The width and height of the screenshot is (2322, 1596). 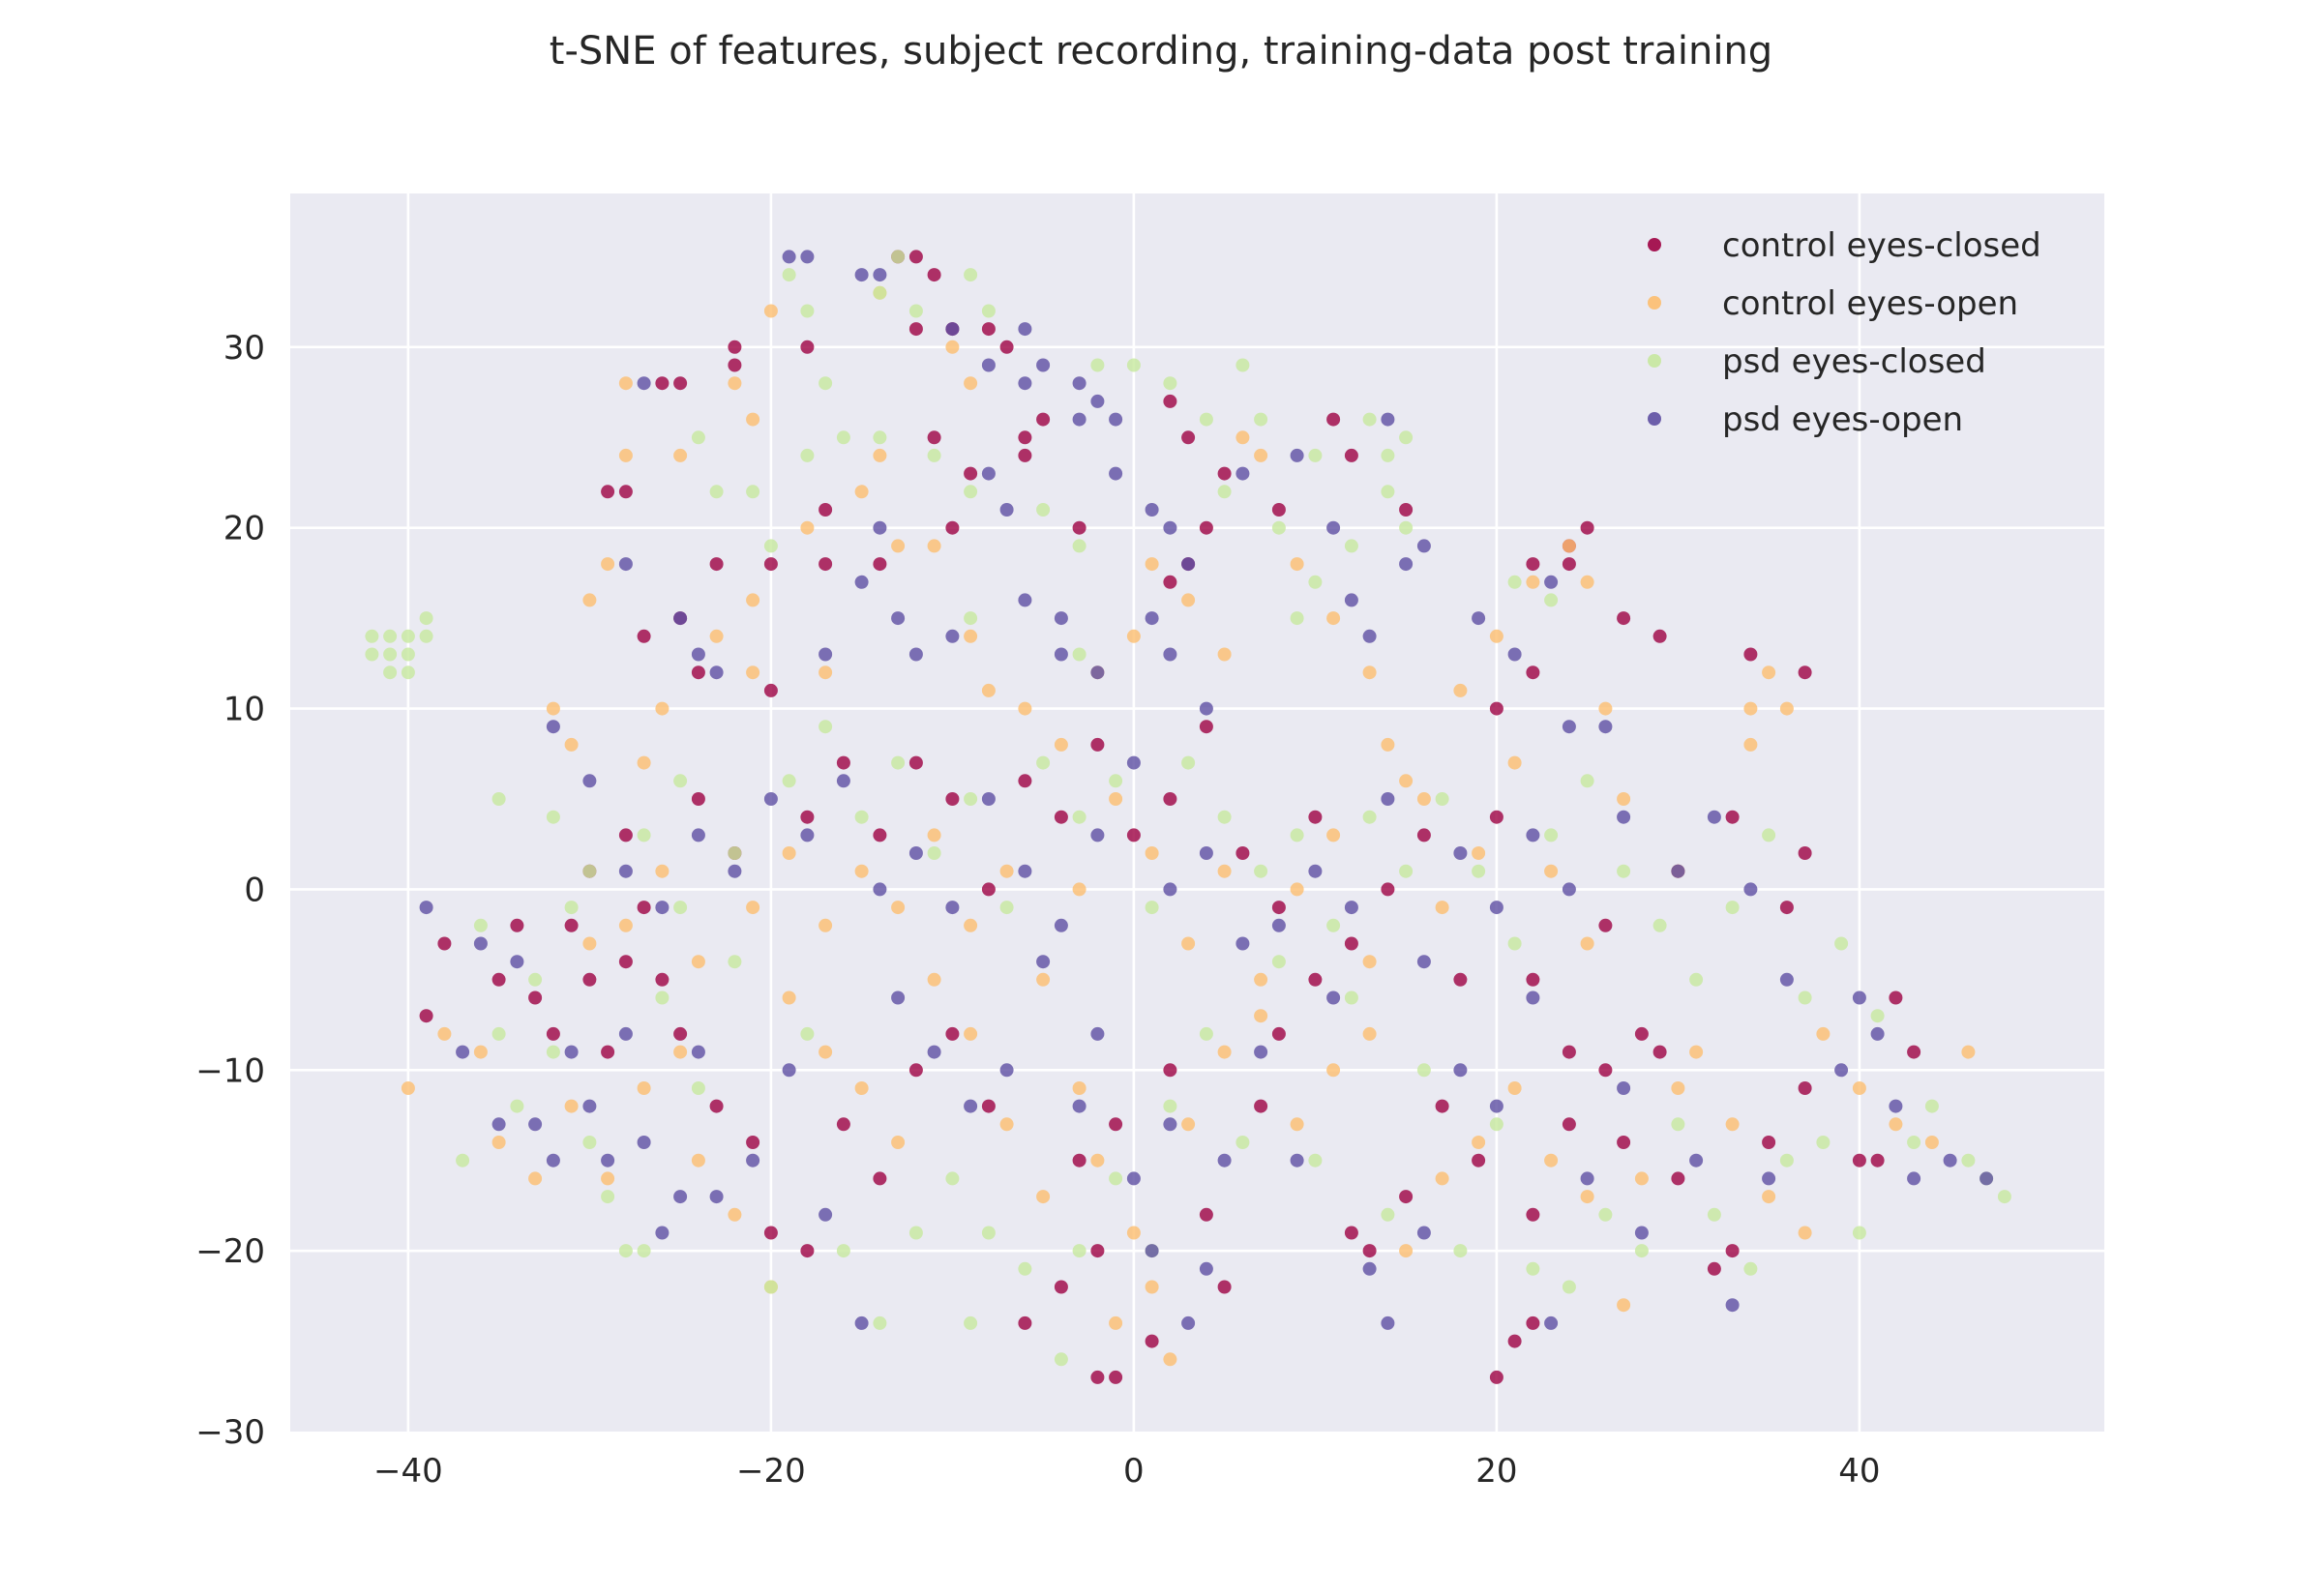 What do you see at coordinates (230, 890) in the screenshot?
I see `y-axis-ticks: −30 −20 −10 0 10 20 30` at bounding box center [230, 890].